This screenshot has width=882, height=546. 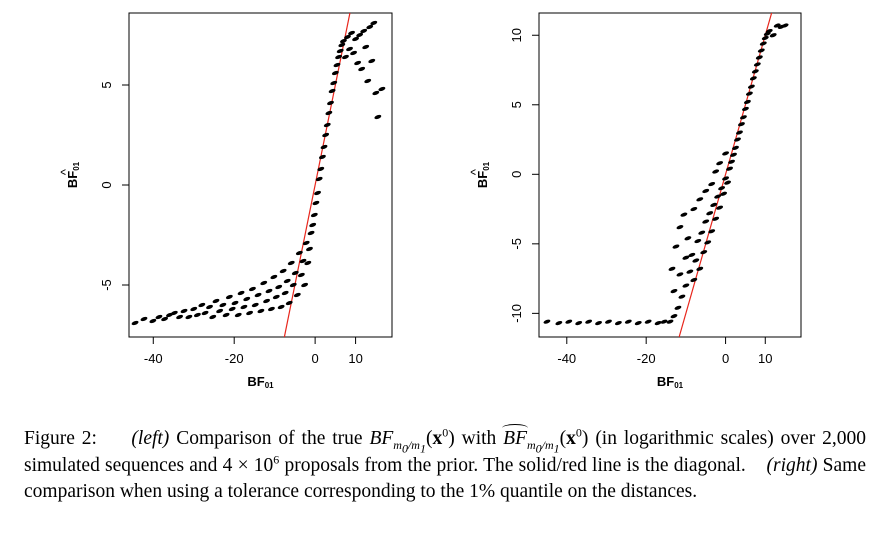 What do you see at coordinates (531, 440) in the screenshot?
I see `caption-bf-hat: BFm0/m1` at bounding box center [531, 440].